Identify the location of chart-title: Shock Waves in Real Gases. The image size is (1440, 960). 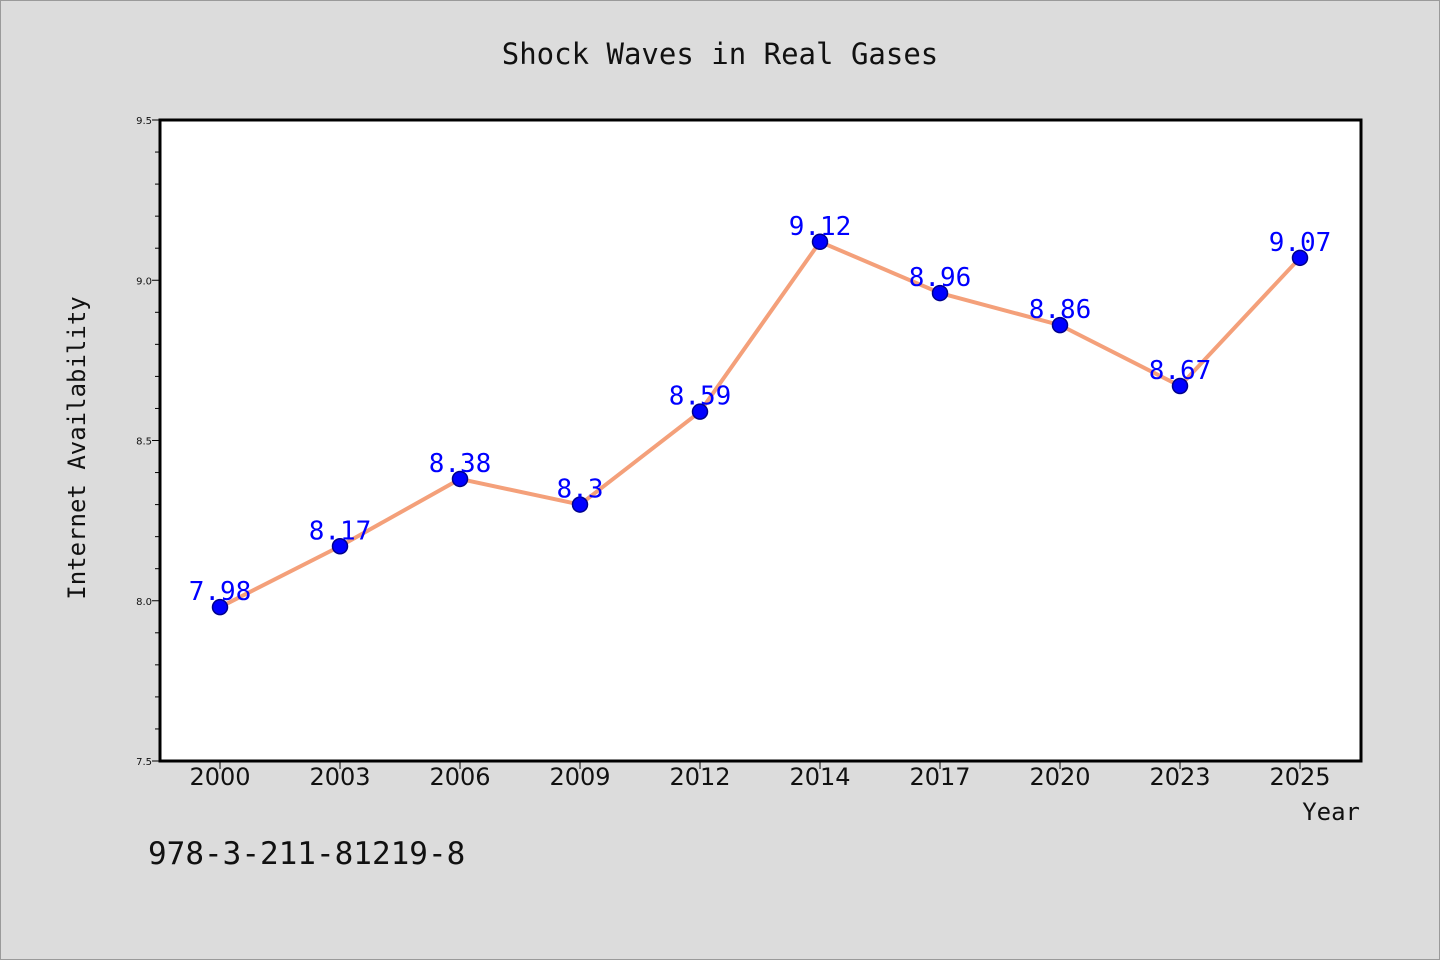
(720, 54).